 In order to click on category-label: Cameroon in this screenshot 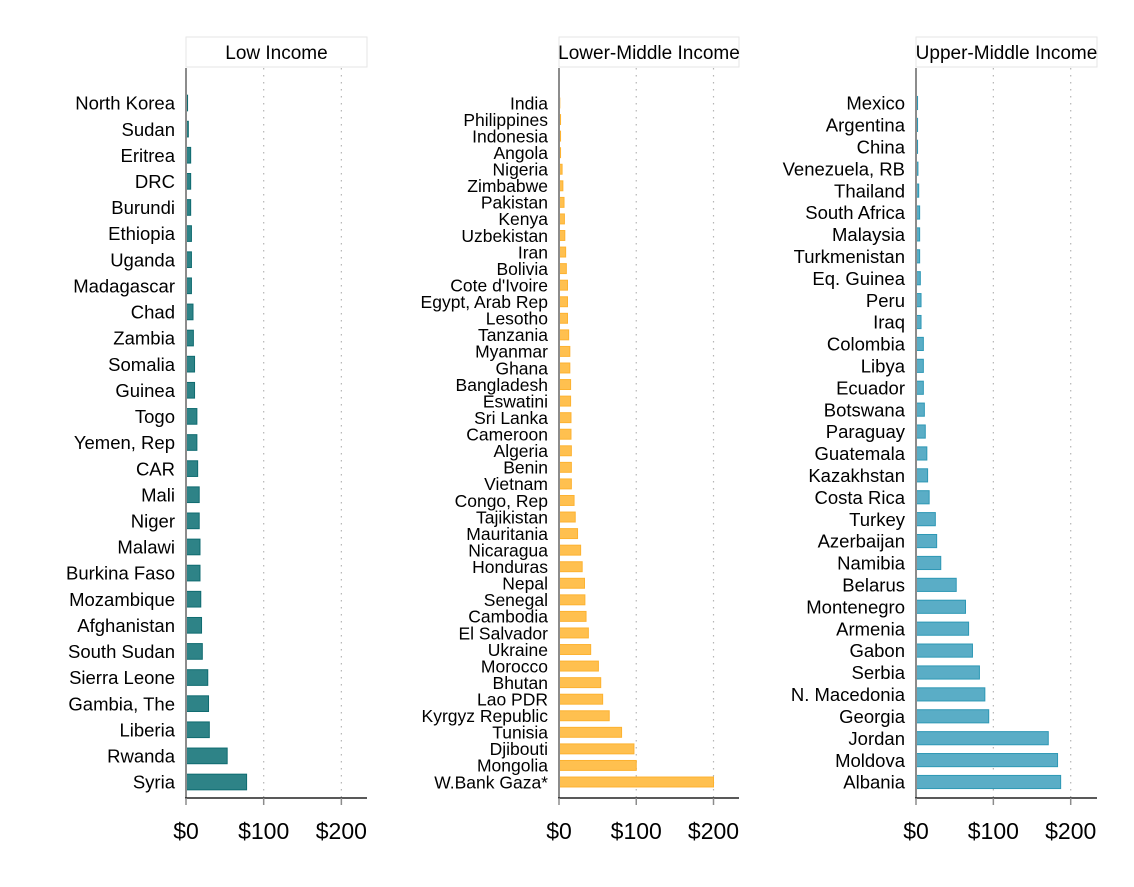, I will do `click(507, 435)`.